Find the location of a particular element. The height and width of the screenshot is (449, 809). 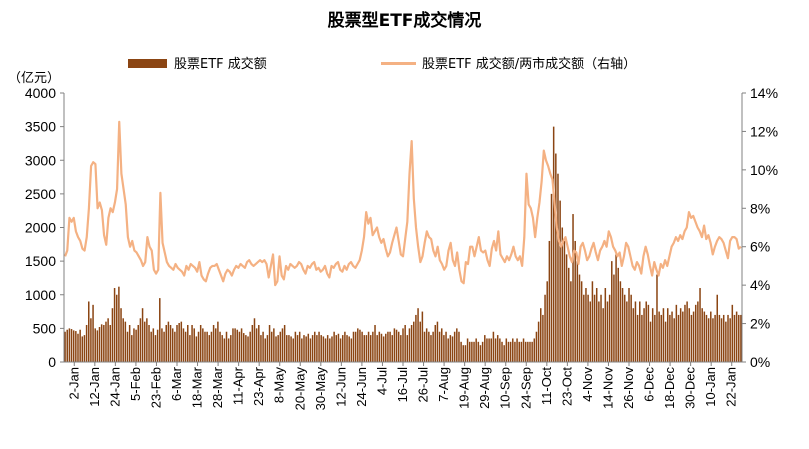

x-tick-label: 4-Nov is located at coordinates (587, 384).